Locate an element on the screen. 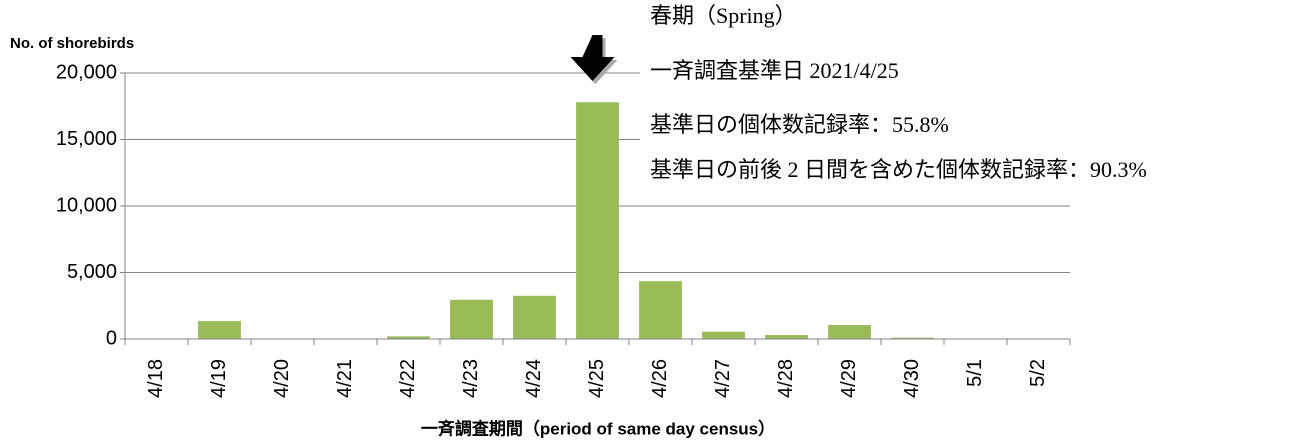 The width and height of the screenshot is (1302, 444). x-tick-label: 4/28 is located at coordinates (786, 378).